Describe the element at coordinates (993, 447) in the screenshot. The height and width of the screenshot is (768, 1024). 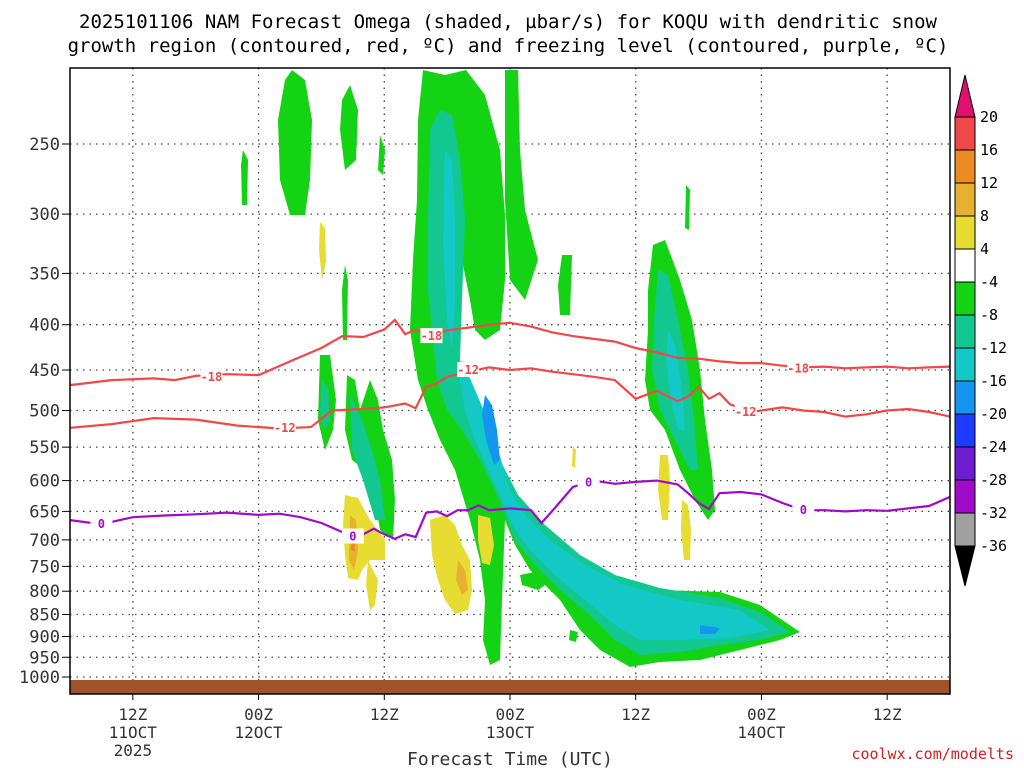
I see `colorbar-tick-label: -24` at that location.